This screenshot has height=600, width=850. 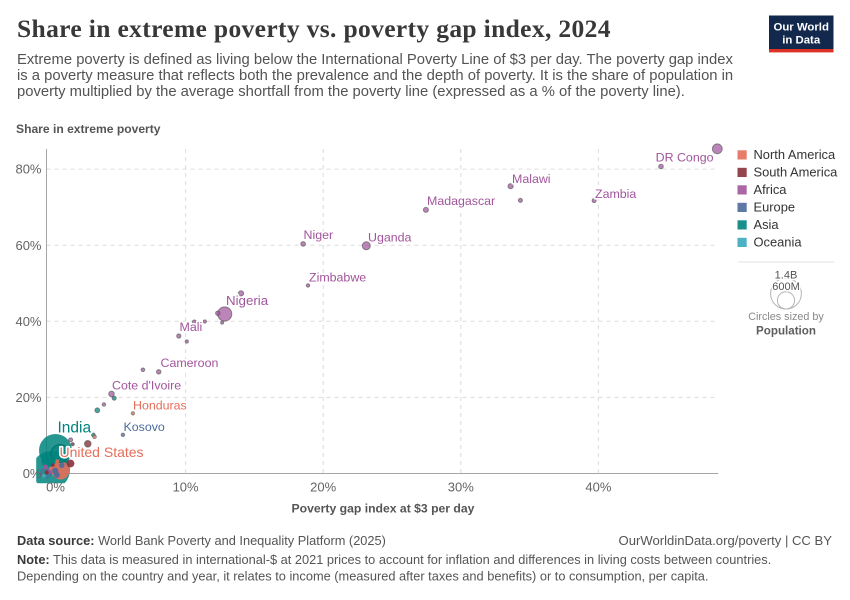 I want to click on svg-text: North America, so click(x=795, y=154).